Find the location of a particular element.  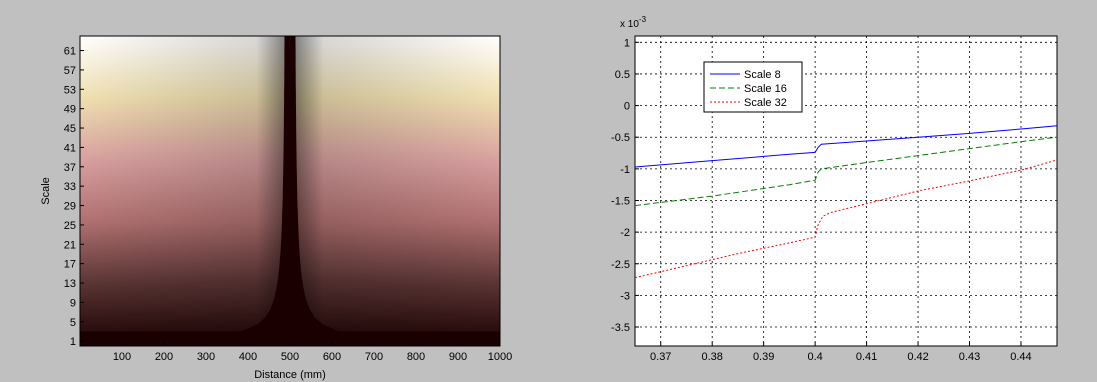

heatmap-xlabel: Distance (mm) is located at coordinates (290, 375).